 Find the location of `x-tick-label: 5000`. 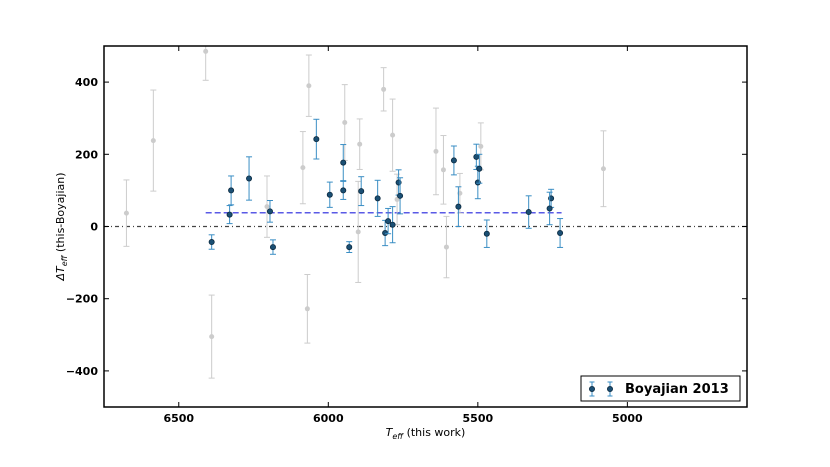

x-tick-label: 5000 is located at coordinates (627, 418).